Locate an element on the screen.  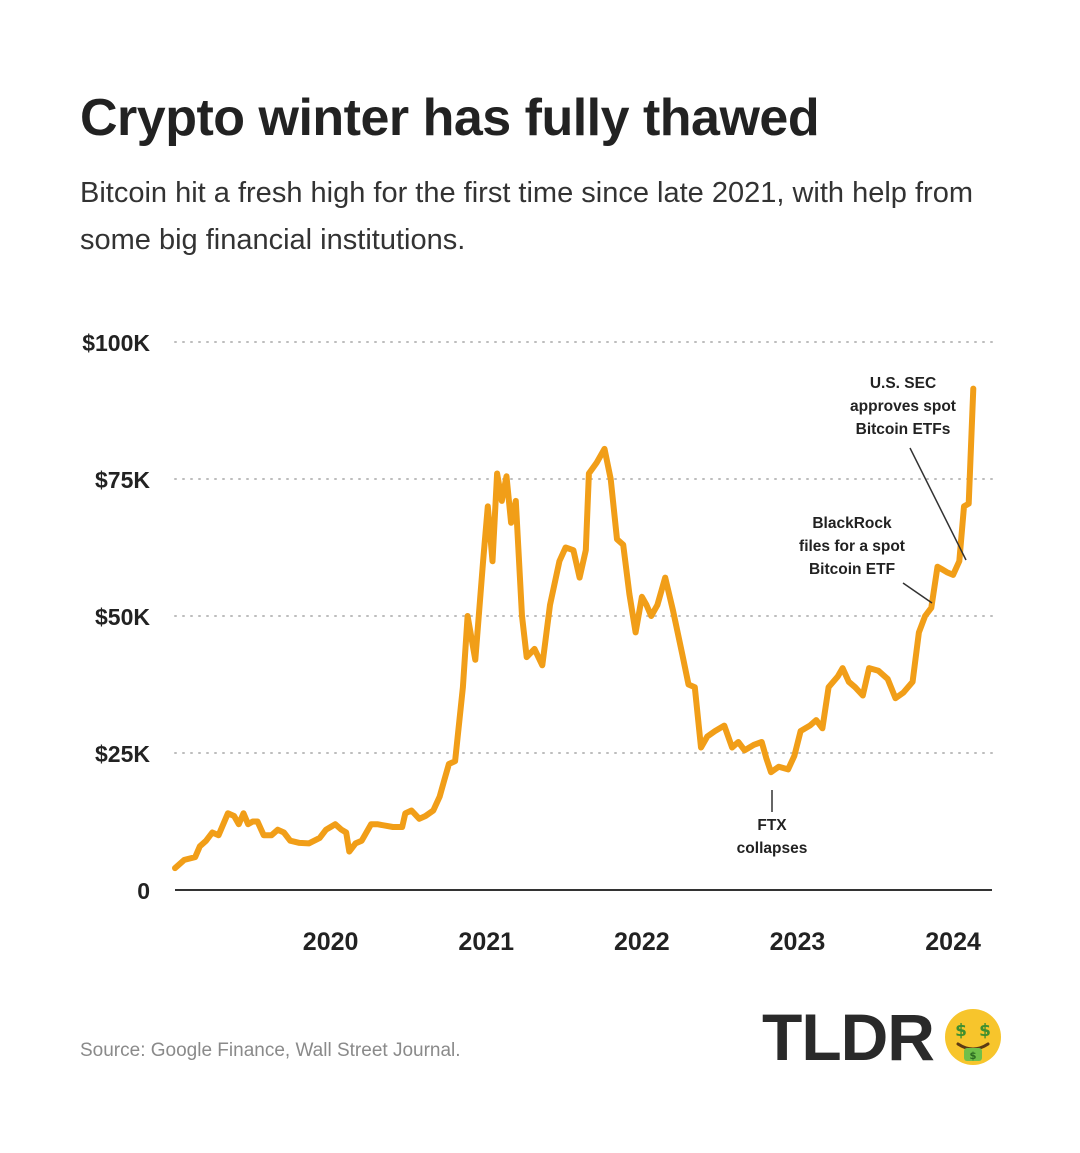
annotation-label: Bitcoin ETFs is located at coordinates (903, 429).